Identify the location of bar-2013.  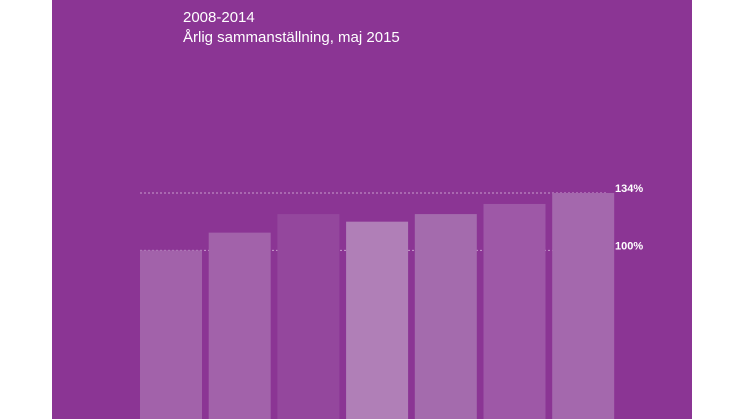
(514, 311).